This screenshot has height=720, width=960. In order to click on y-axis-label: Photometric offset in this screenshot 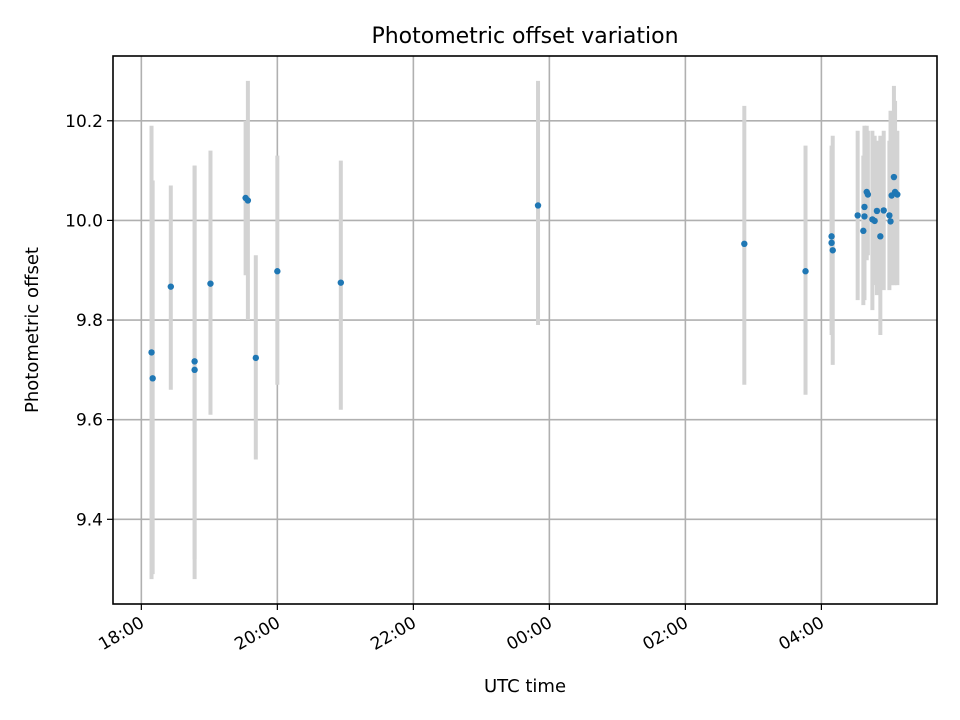, I will do `click(32, 330)`.